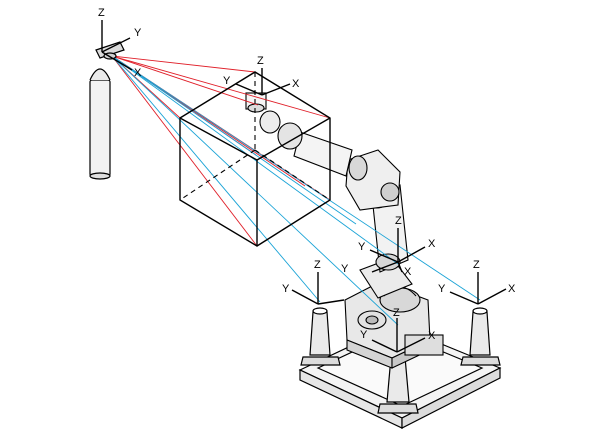 The width and height of the screenshot is (615, 447). I want to click on laser-tracker-icon, so click(107, 110).